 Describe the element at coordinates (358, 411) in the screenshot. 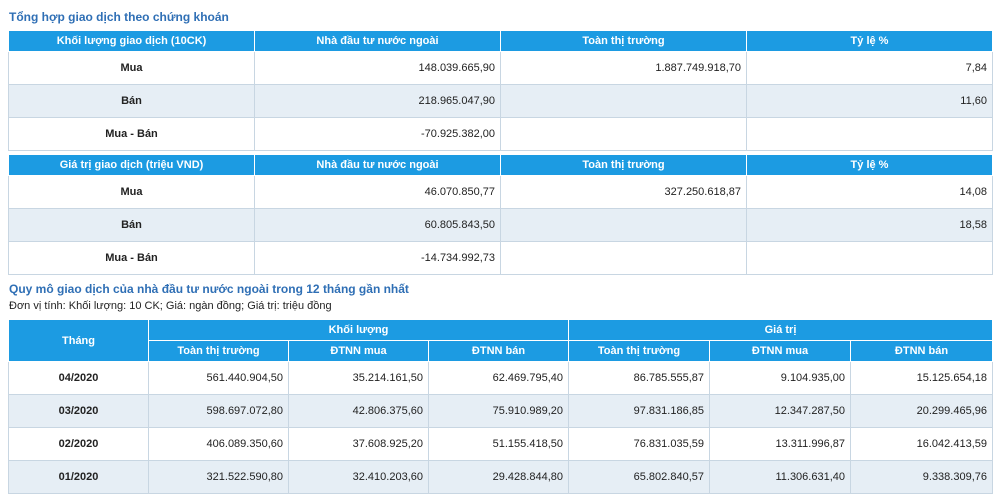

I see `volume-buy-cell: 42.806.375,60` at that location.